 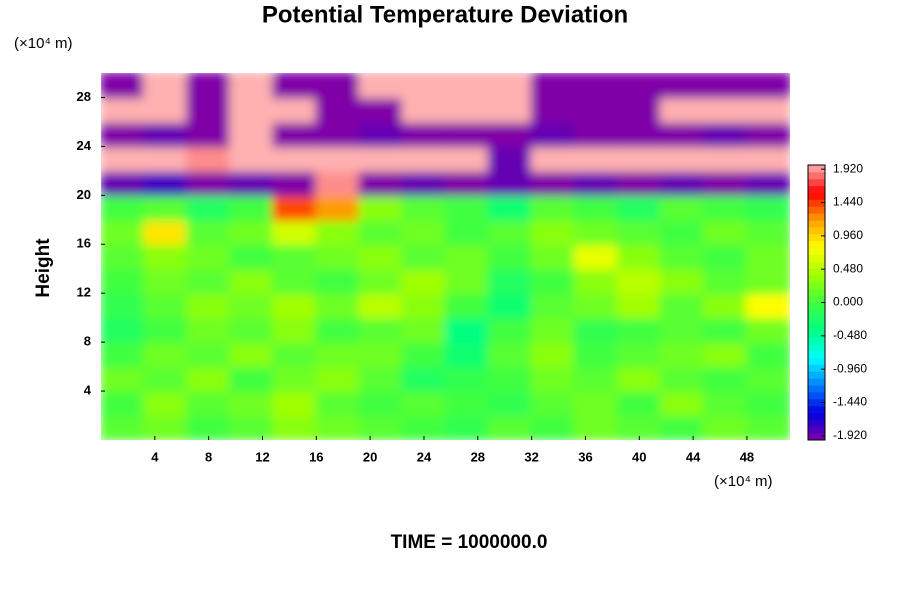 I want to click on y-axis-title: Height, so click(x=43, y=268).